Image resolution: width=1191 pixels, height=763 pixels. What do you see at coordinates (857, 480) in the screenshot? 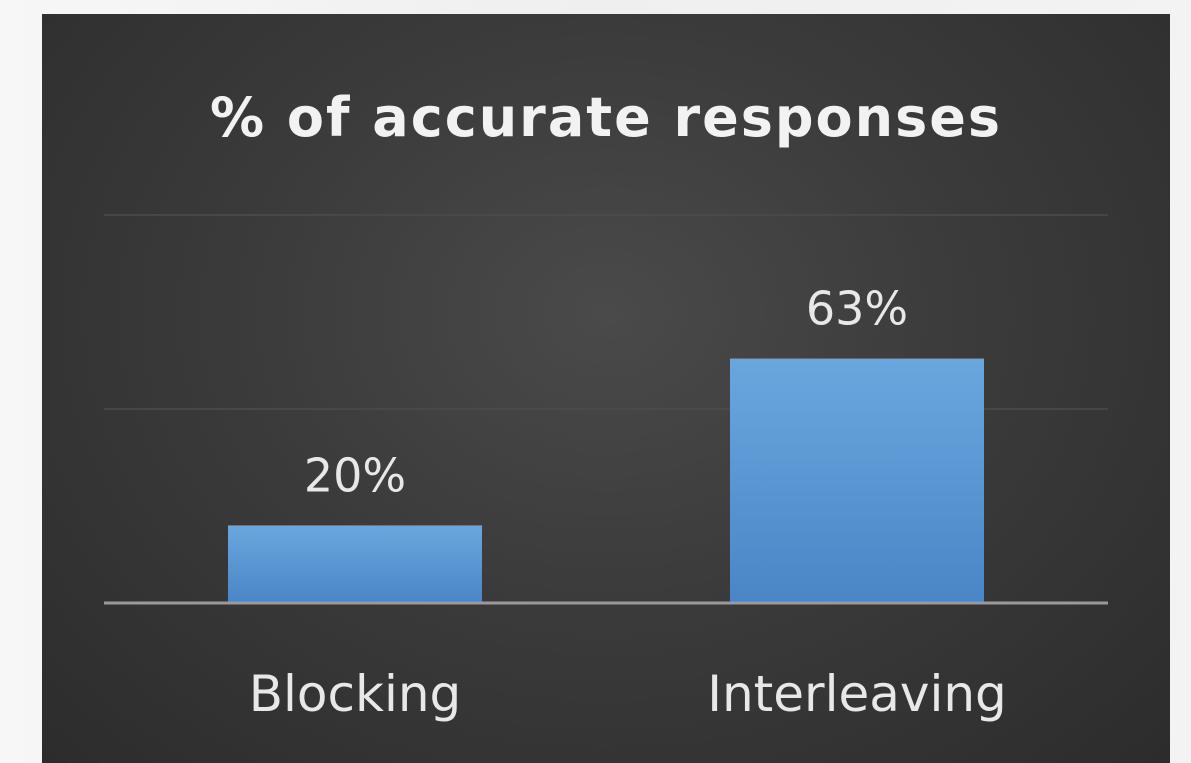
I see `bar-interleaving` at bounding box center [857, 480].